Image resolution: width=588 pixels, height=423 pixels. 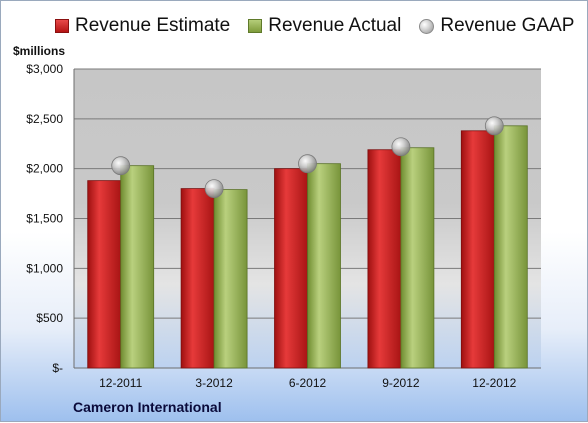 What do you see at coordinates (335, 25) in the screenshot?
I see `legend-label-actual: Revenue Actual` at bounding box center [335, 25].